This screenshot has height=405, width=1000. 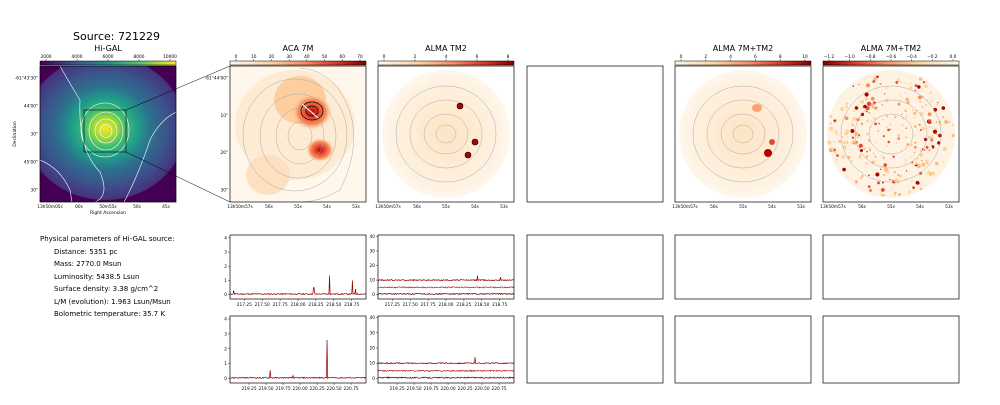 I want to click on map-x-tick-label: 00s, so click(x=79, y=207).